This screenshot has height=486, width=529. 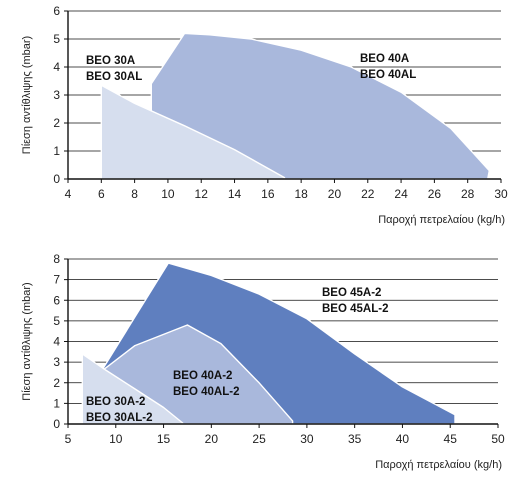 I want to click on series-label: BEO 40A, so click(x=384, y=59).